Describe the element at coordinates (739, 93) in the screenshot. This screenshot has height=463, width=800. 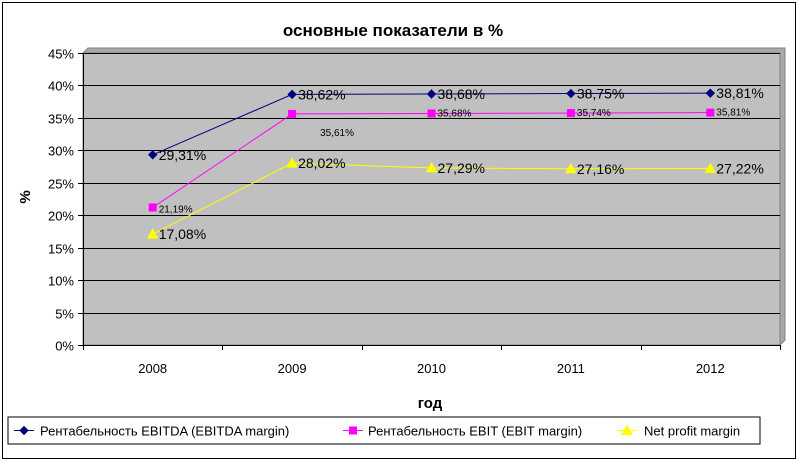
I see `data-label: 38,81%` at that location.